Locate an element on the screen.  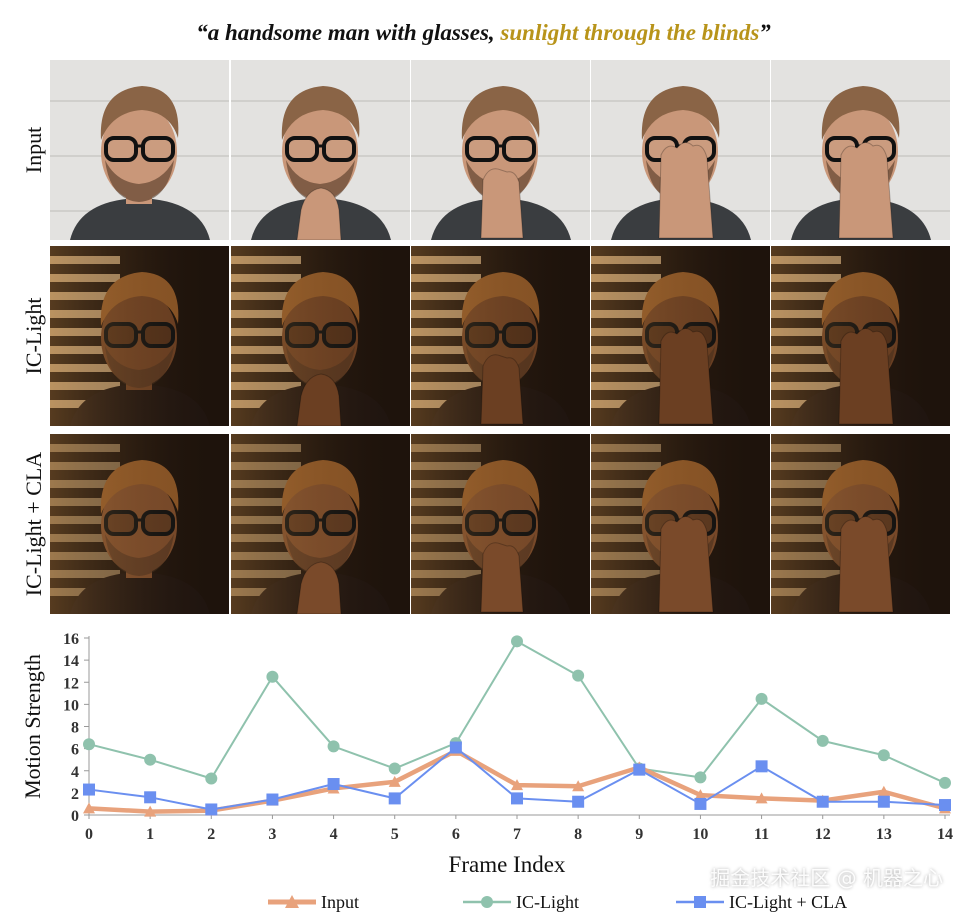
x-tick-label: 6 is located at coordinates (456, 834).